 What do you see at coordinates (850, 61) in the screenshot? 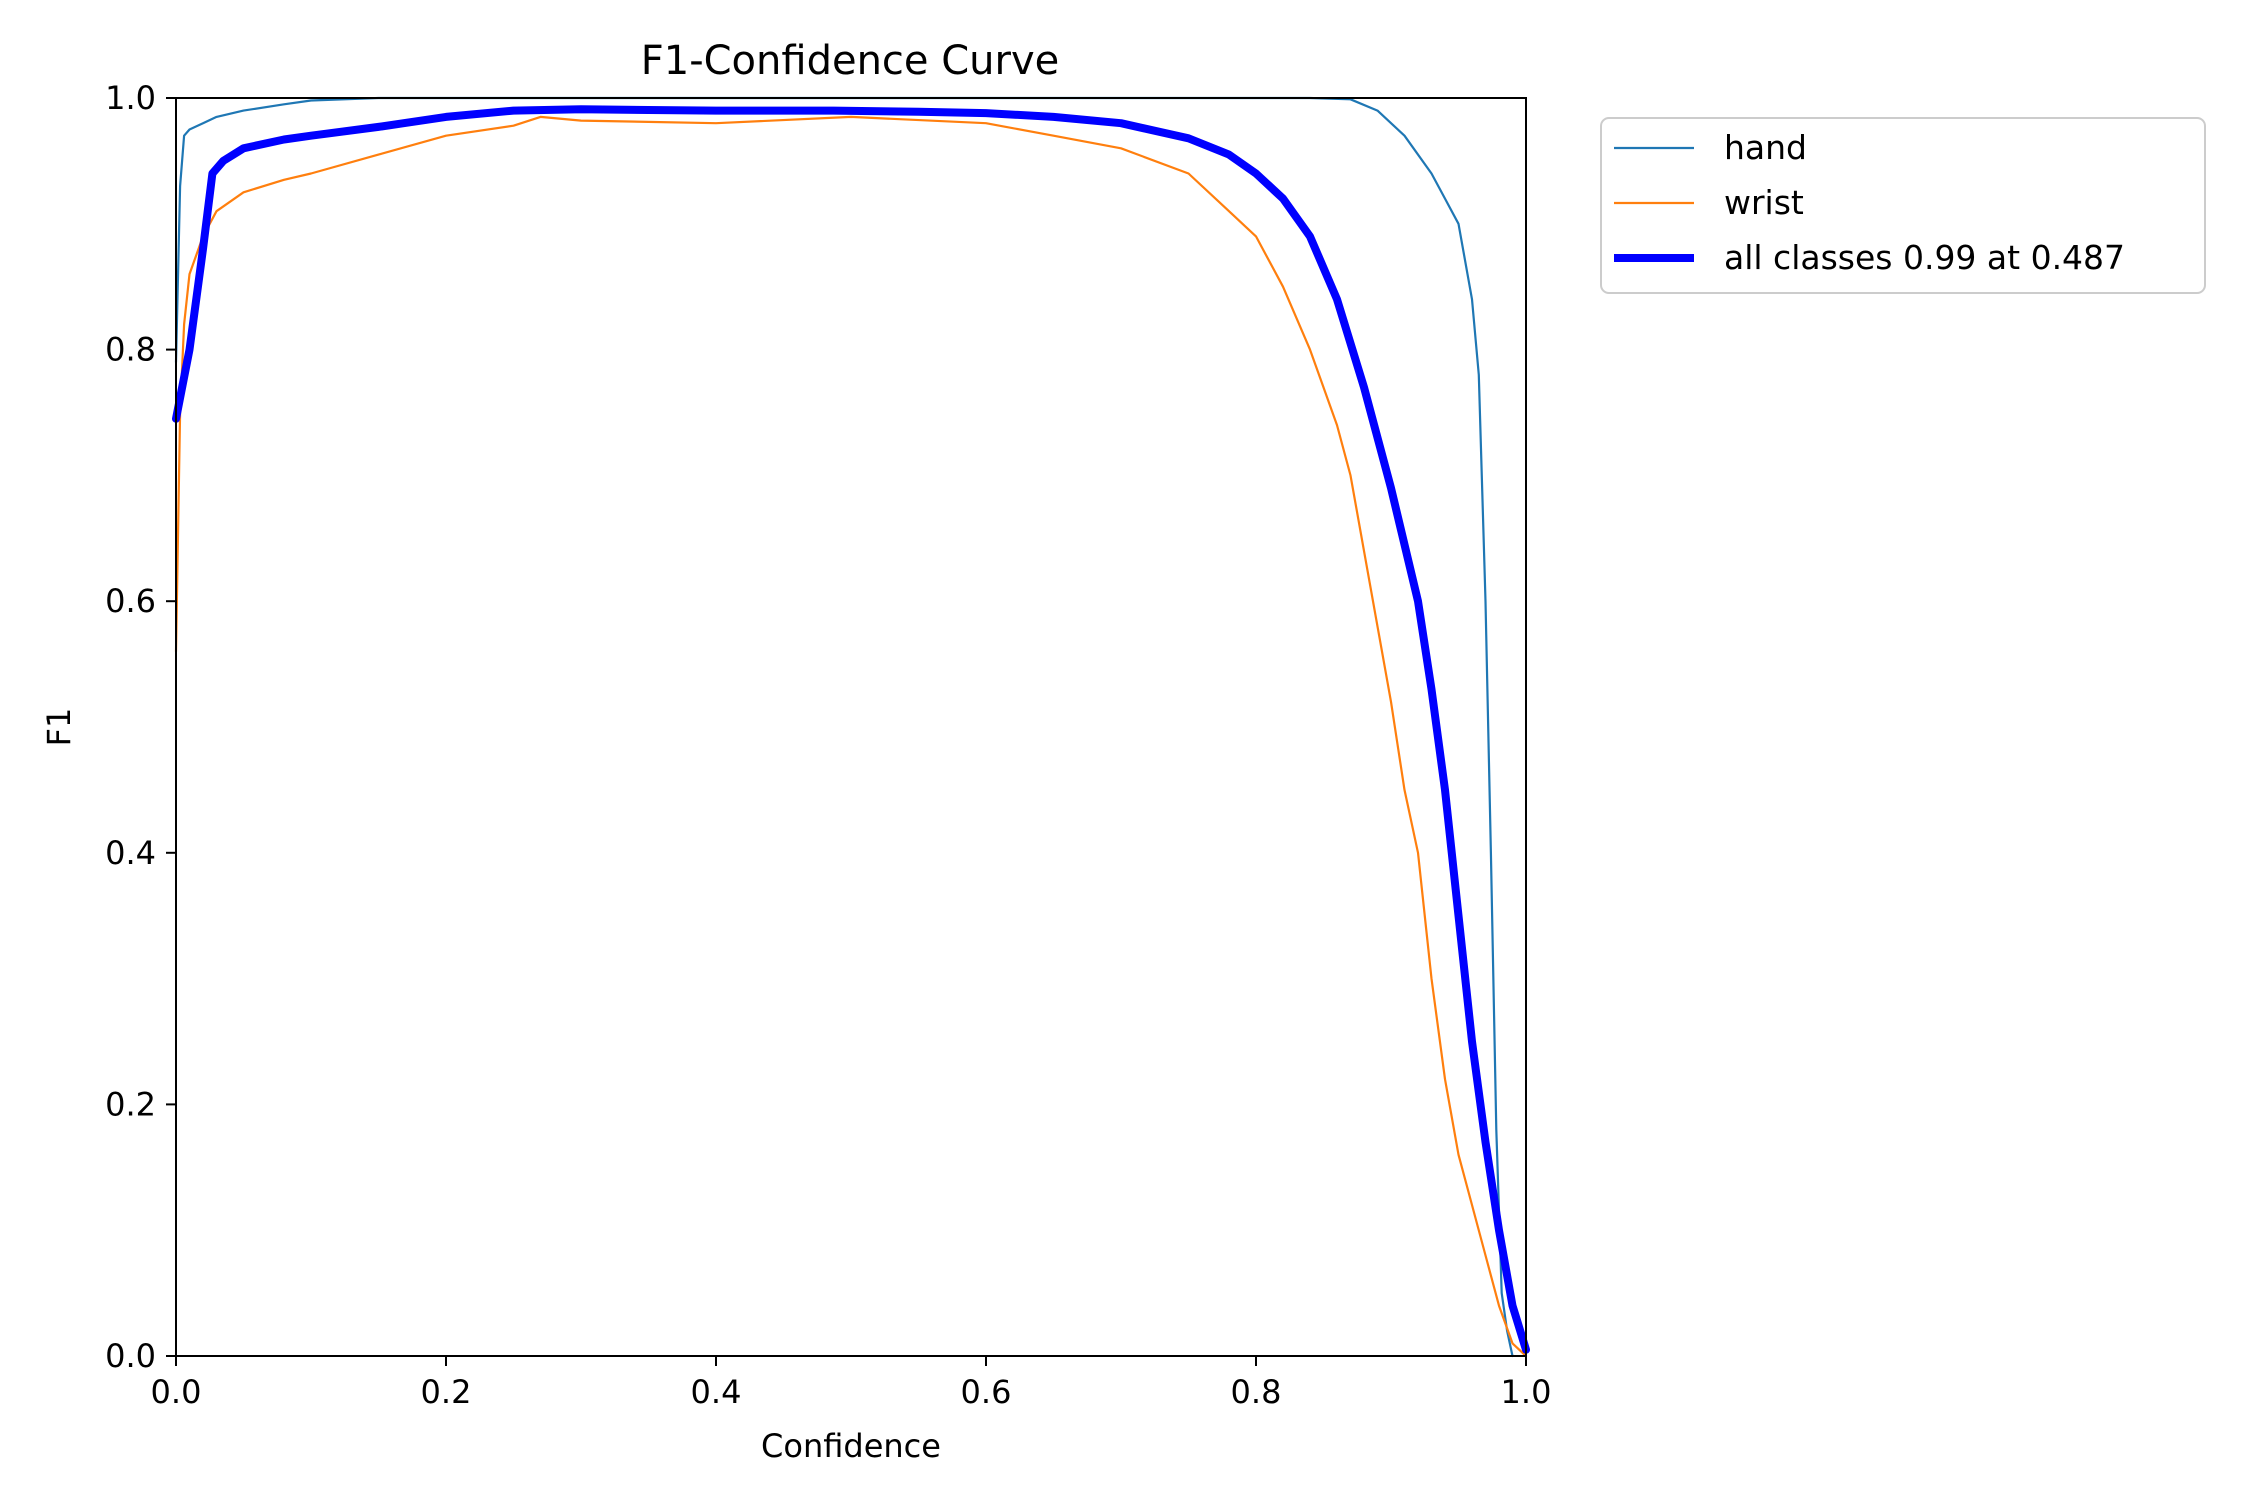
I see `chart-title: F1-Confidence Curve` at bounding box center [850, 61].